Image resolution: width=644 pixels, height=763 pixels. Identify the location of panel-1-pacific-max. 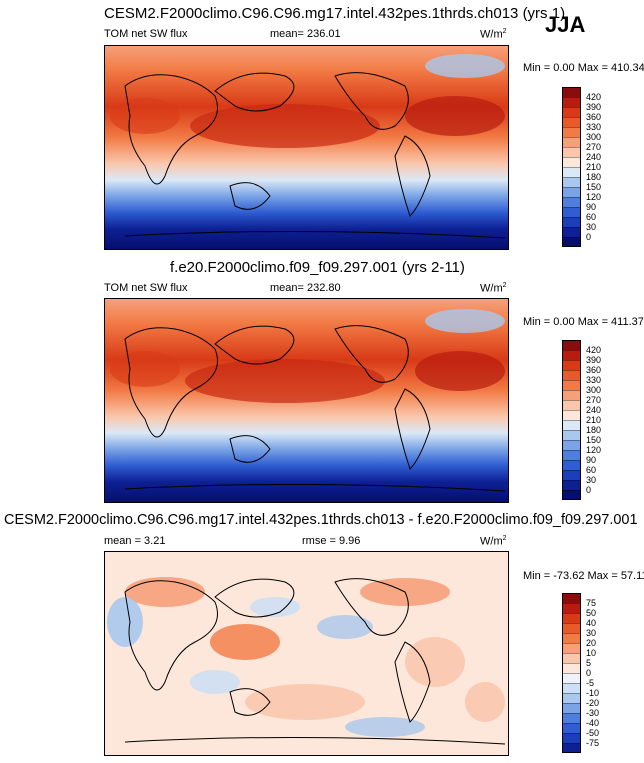
(285, 126).